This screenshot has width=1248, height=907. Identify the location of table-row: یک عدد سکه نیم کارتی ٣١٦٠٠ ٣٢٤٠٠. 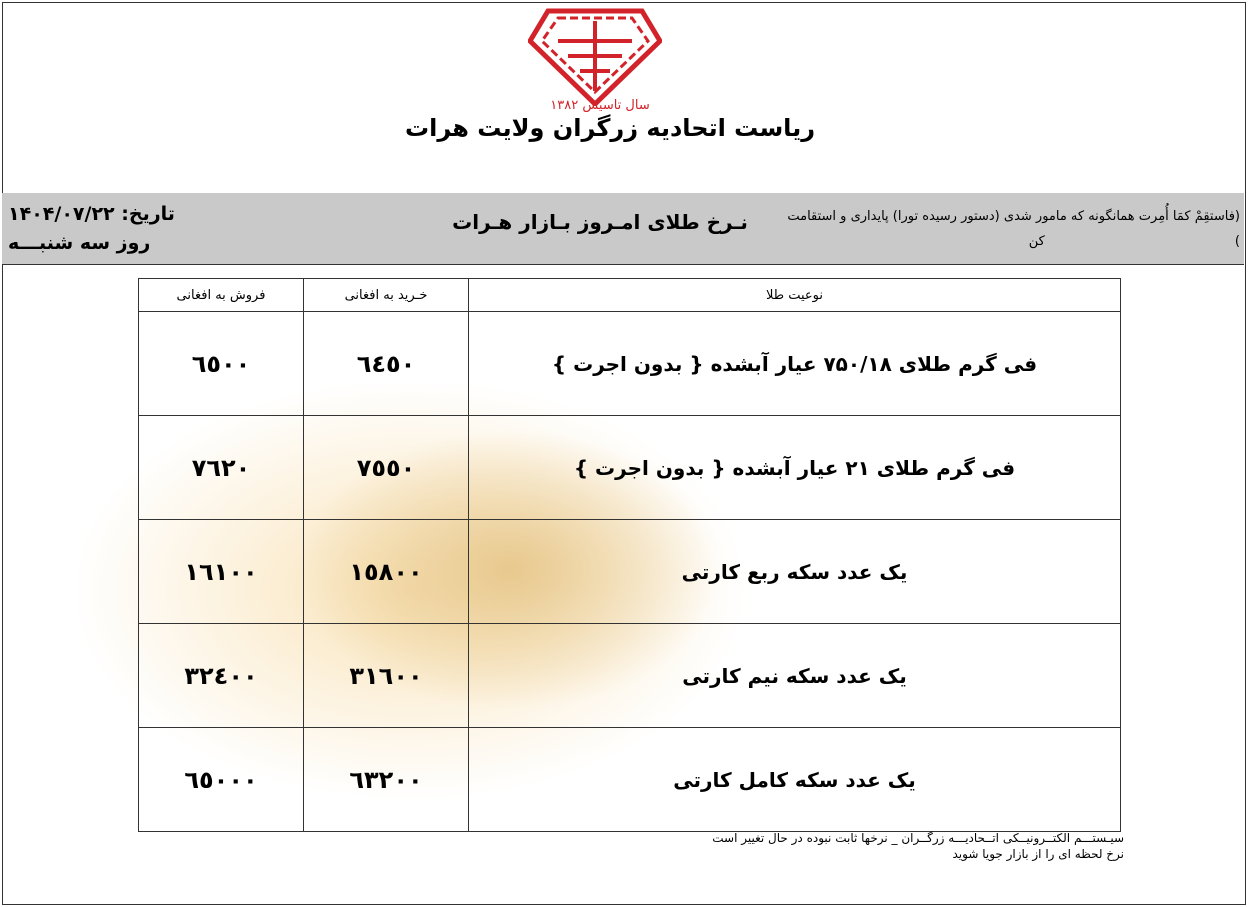
(629, 675).